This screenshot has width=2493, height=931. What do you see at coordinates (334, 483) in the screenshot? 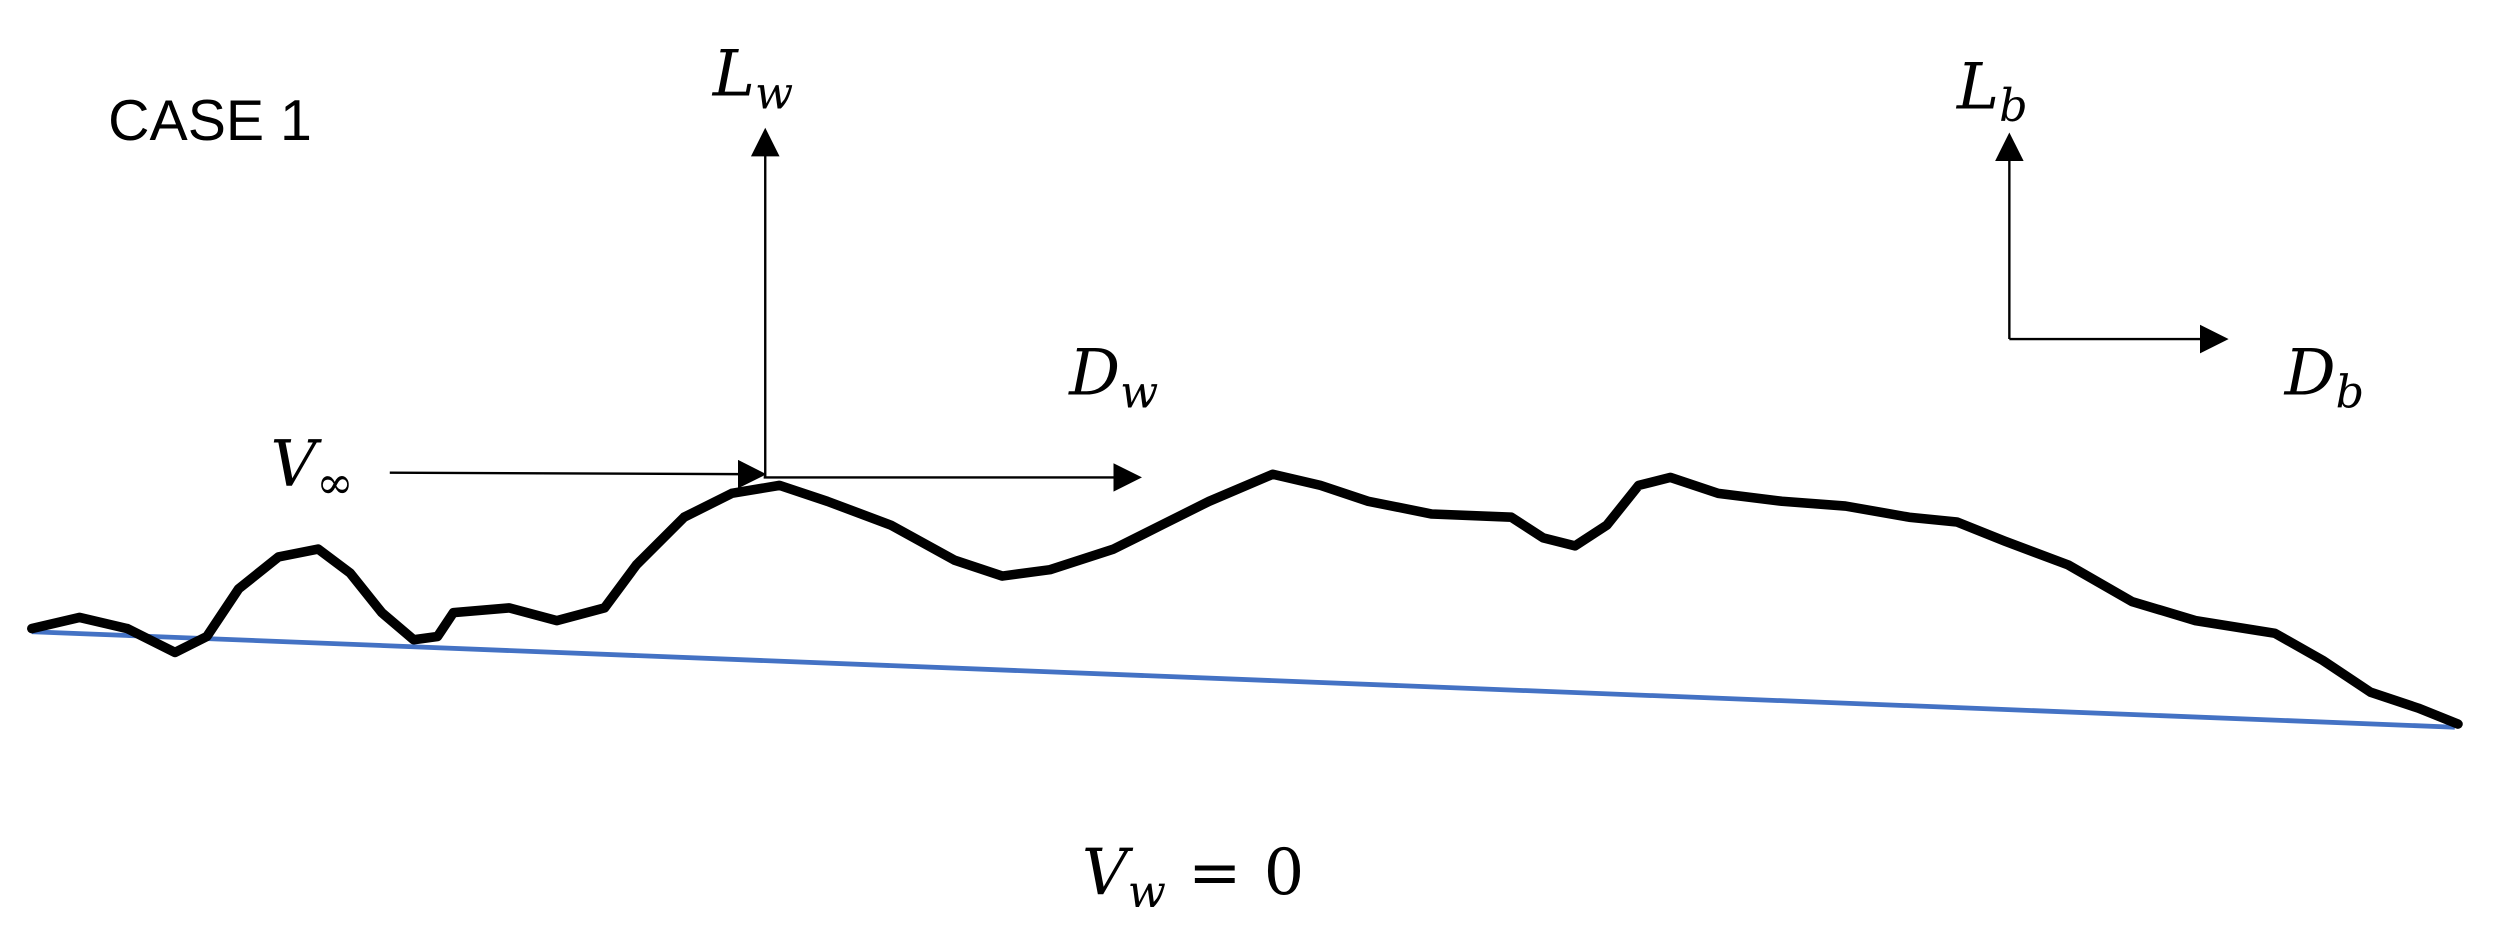
I see `subscript: ∞` at bounding box center [334, 483].